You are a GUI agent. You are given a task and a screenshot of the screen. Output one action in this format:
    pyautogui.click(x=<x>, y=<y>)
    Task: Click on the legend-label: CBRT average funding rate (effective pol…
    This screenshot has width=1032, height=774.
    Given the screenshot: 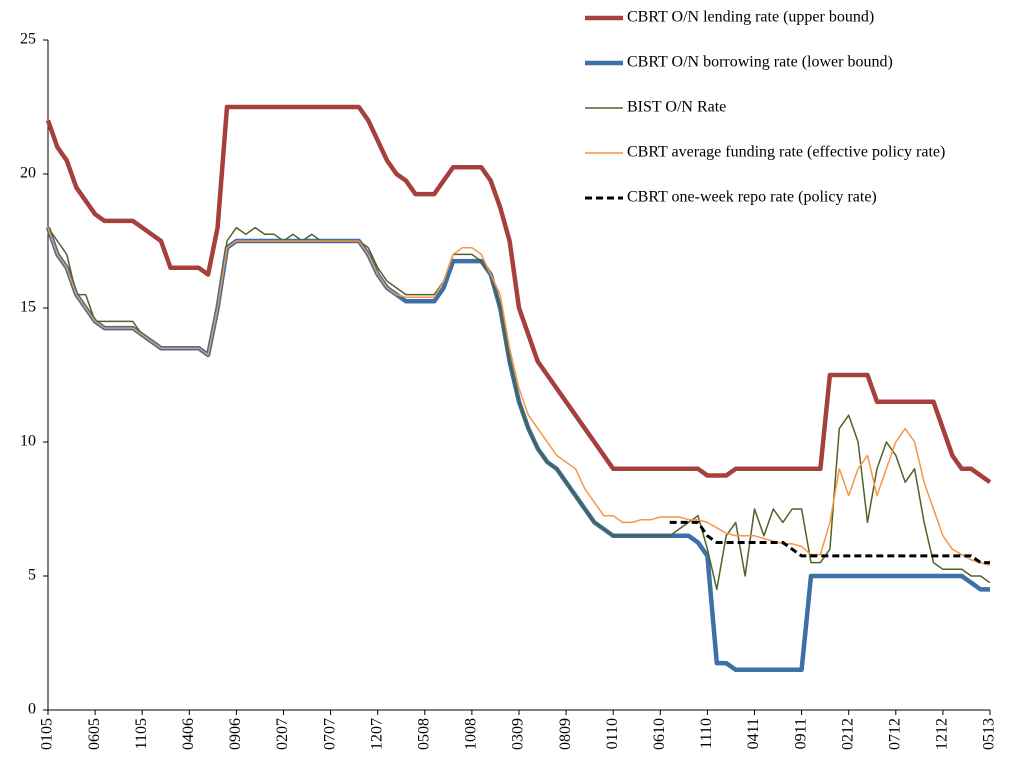 What is the action you would take?
    pyautogui.click(x=786, y=152)
    